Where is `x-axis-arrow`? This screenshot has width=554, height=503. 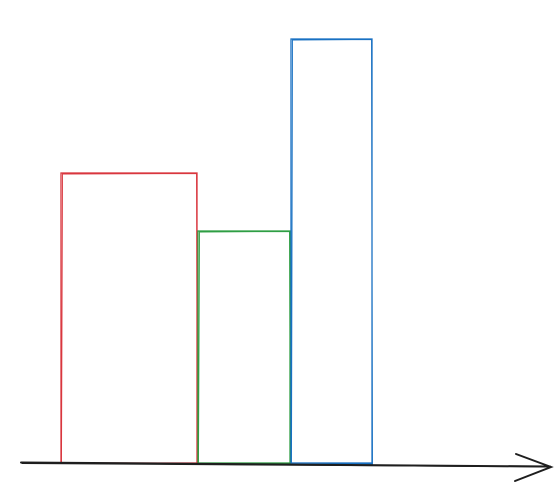
x-axis-arrow is located at coordinates (287, 467).